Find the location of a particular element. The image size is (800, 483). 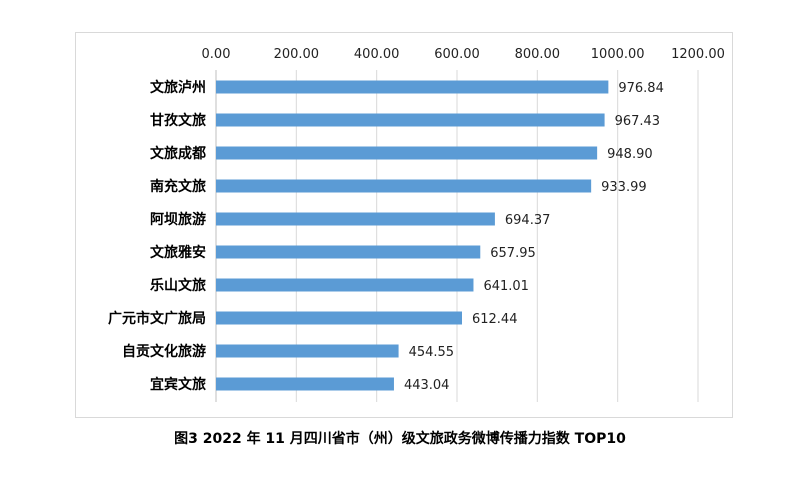

data-label: 933.99 is located at coordinates (624, 187).